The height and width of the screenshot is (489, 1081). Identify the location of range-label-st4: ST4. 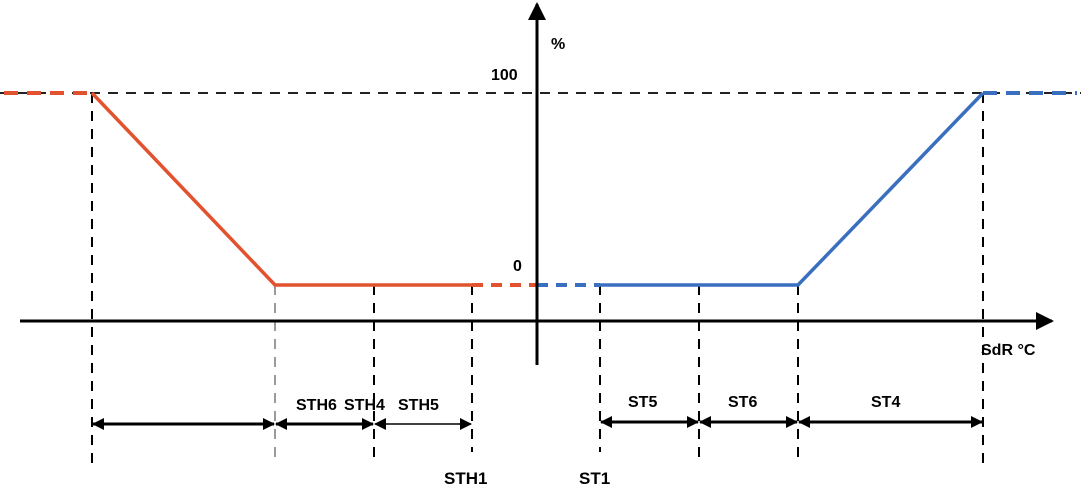
(885, 402).